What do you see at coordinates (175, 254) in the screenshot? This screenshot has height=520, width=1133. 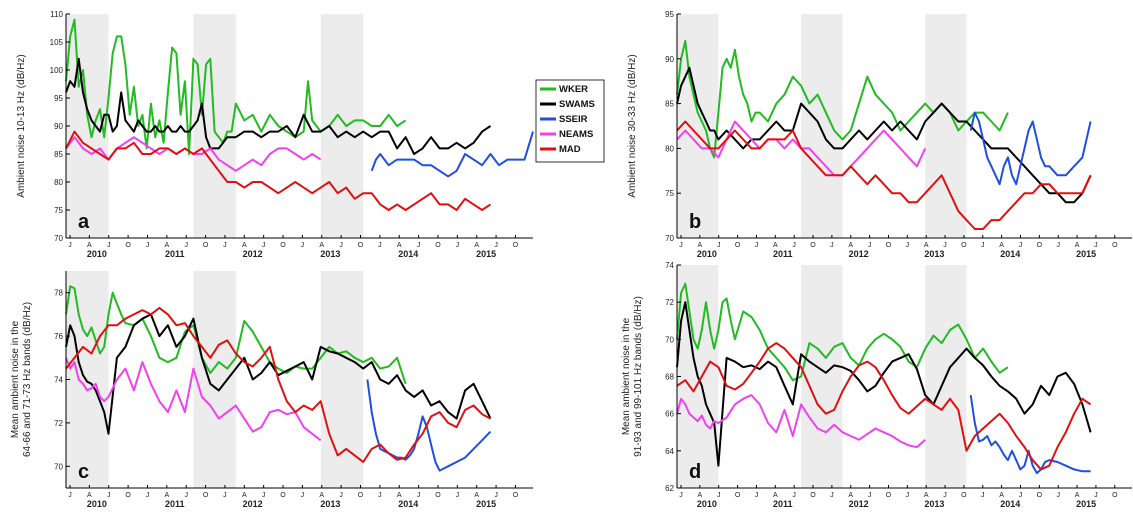 I see `year-label: 2011` at bounding box center [175, 254].